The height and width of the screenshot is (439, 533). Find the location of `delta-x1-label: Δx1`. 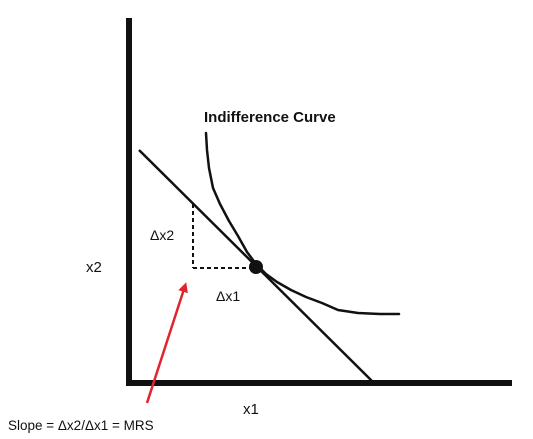

delta-x1-label: Δx1 is located at coordinates (228, 296).